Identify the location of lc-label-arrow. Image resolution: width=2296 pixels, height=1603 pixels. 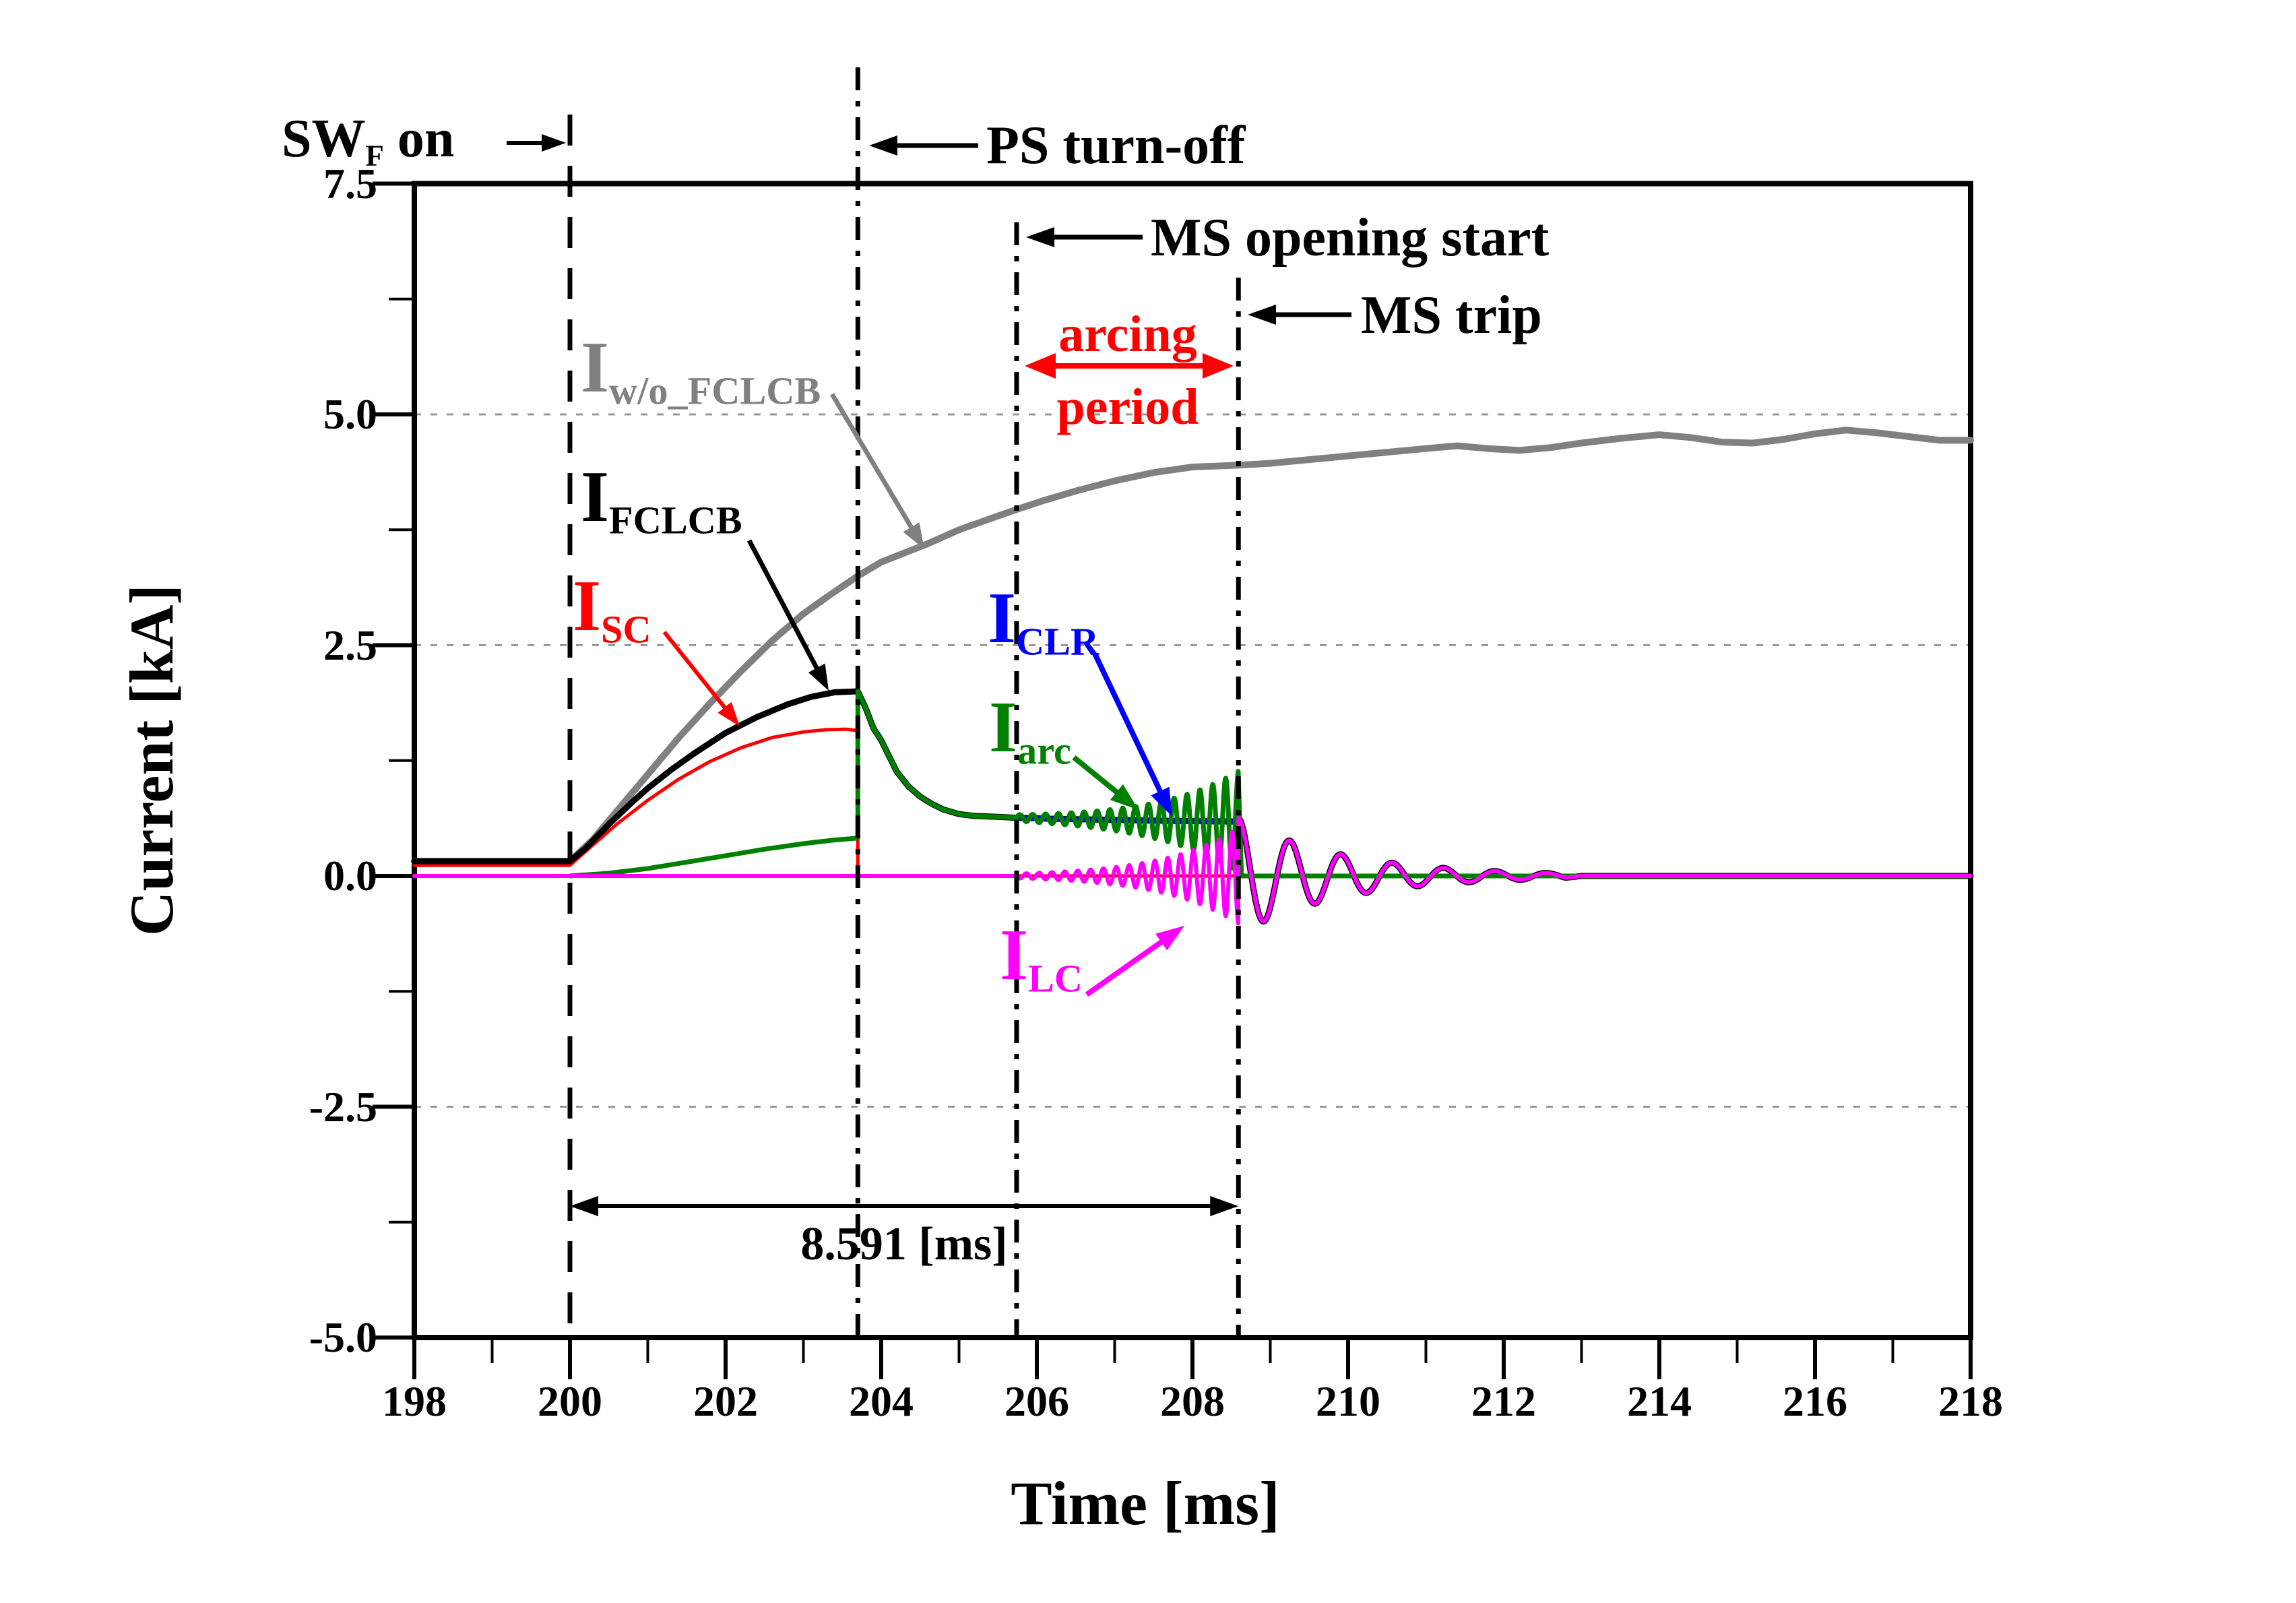
(1126, 967).